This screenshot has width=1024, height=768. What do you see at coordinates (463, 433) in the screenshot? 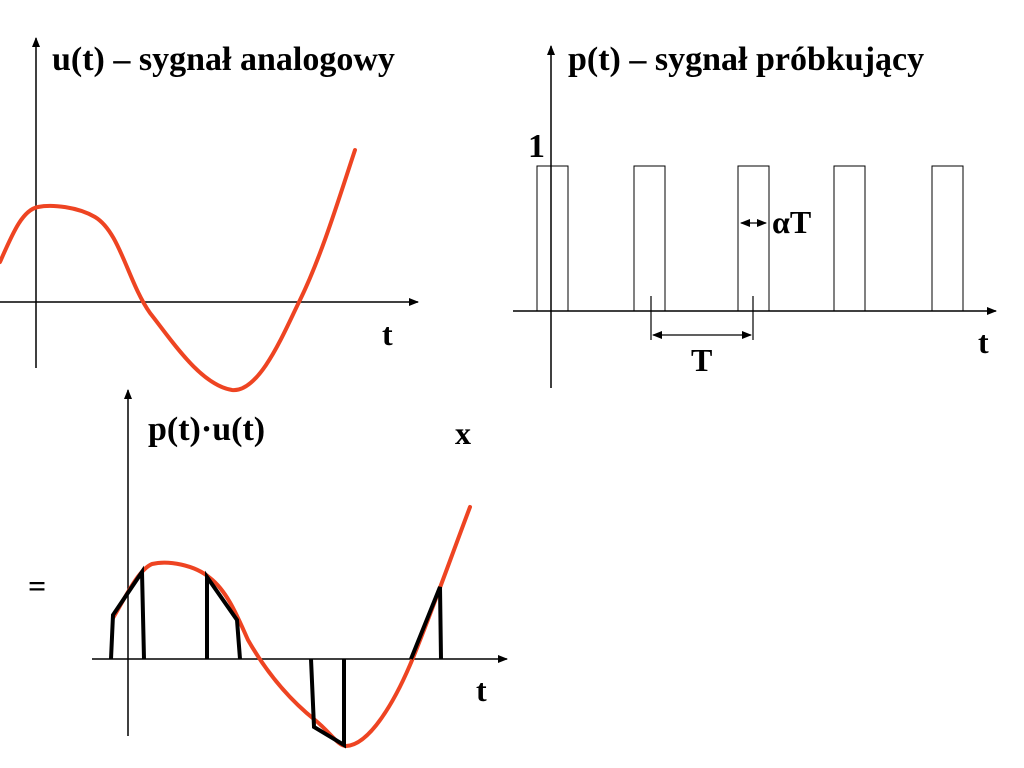
I see `multiply-sign: x` at bounding box center [463, 433].